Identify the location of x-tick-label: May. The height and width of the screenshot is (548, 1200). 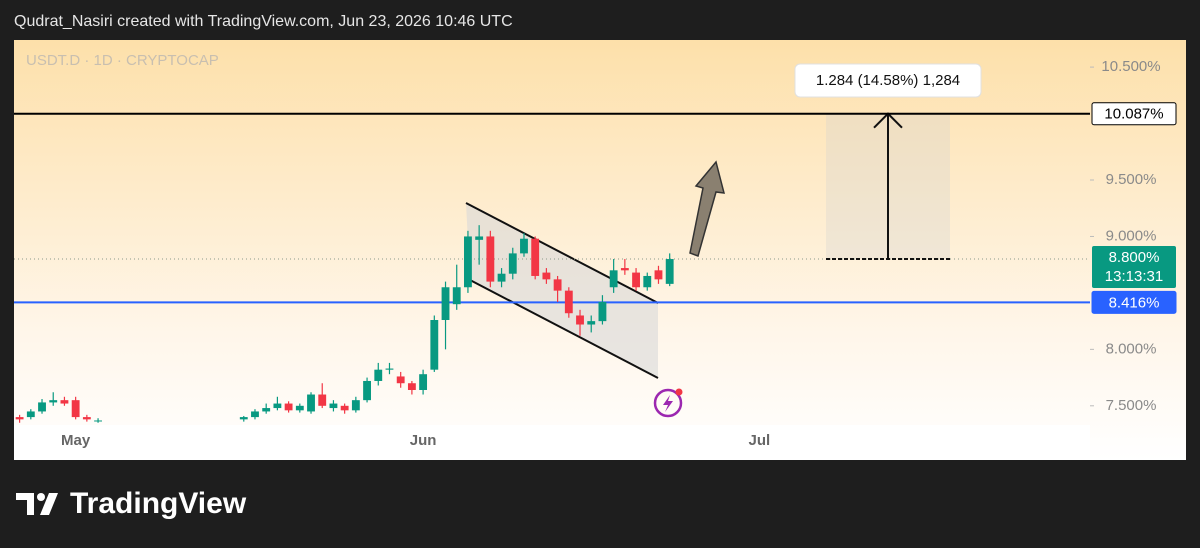
(76, 440).